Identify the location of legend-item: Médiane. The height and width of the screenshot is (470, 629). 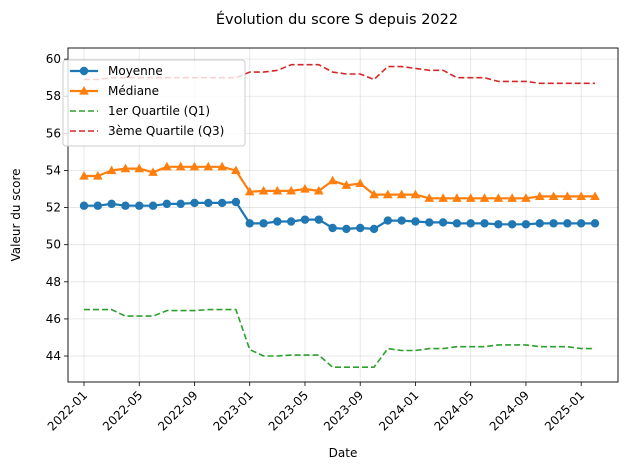
(114, 91).